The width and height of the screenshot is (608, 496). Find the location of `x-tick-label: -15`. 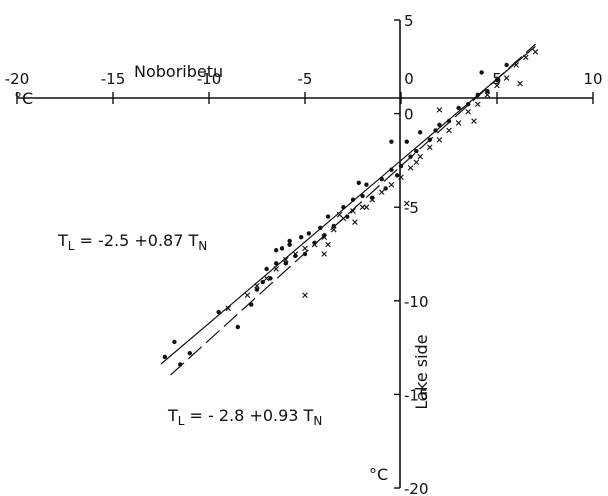

x-tick-label: -15 is located at coordinates (113, 79).